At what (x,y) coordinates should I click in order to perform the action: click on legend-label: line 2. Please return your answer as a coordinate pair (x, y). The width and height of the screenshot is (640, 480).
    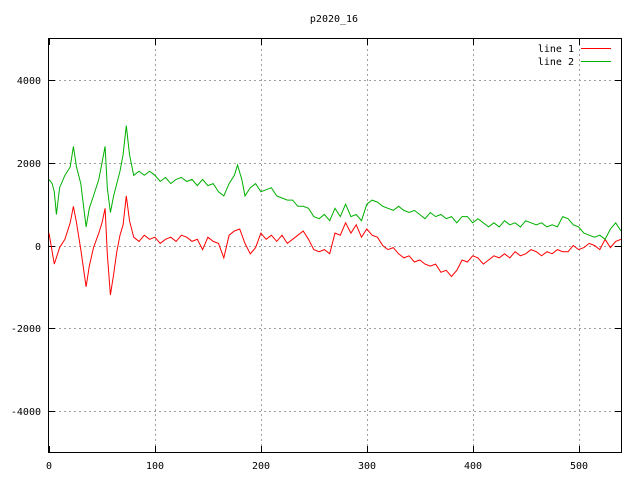
    Looking at the image, I should click on (556, 62).